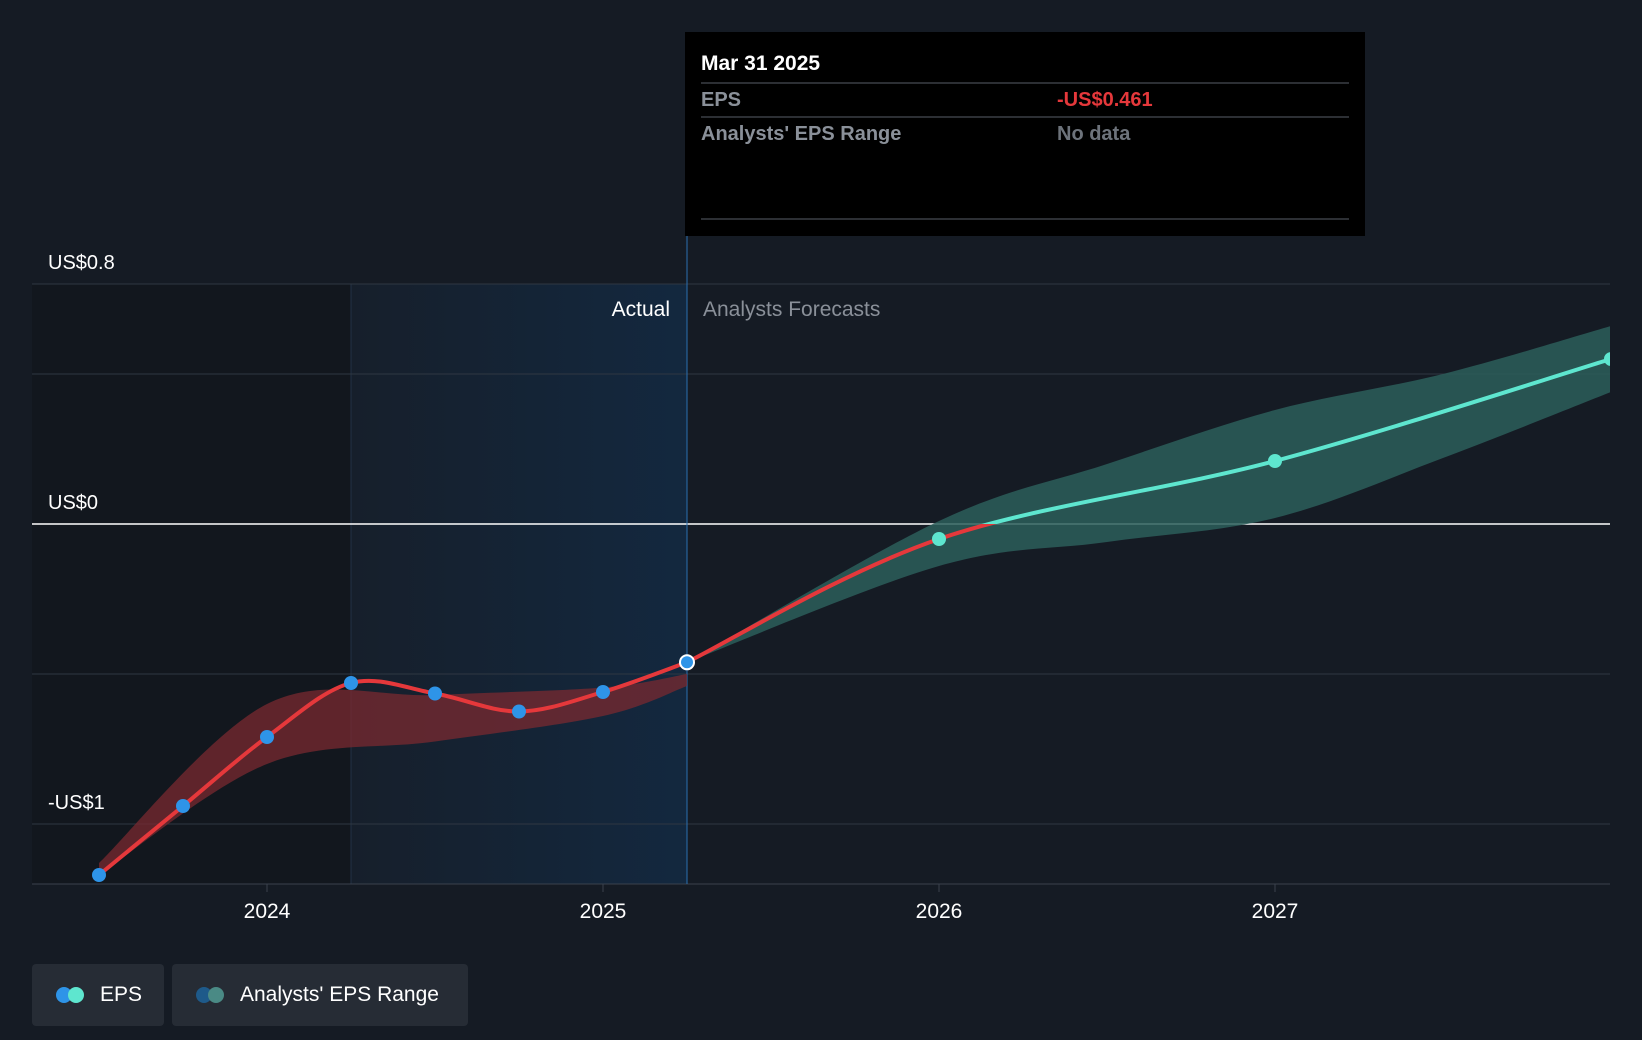 The width and height of the screenshot is (1642, 1040). Describe the element at coordinates (939, 911) in the screenshot. I see `x-tick-label: 2026` at that location.